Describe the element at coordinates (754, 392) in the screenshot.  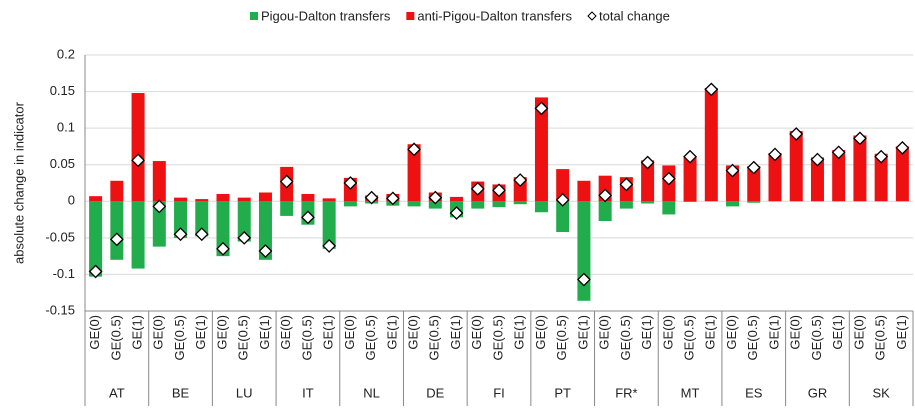
I see `group-label: ES` at that location.